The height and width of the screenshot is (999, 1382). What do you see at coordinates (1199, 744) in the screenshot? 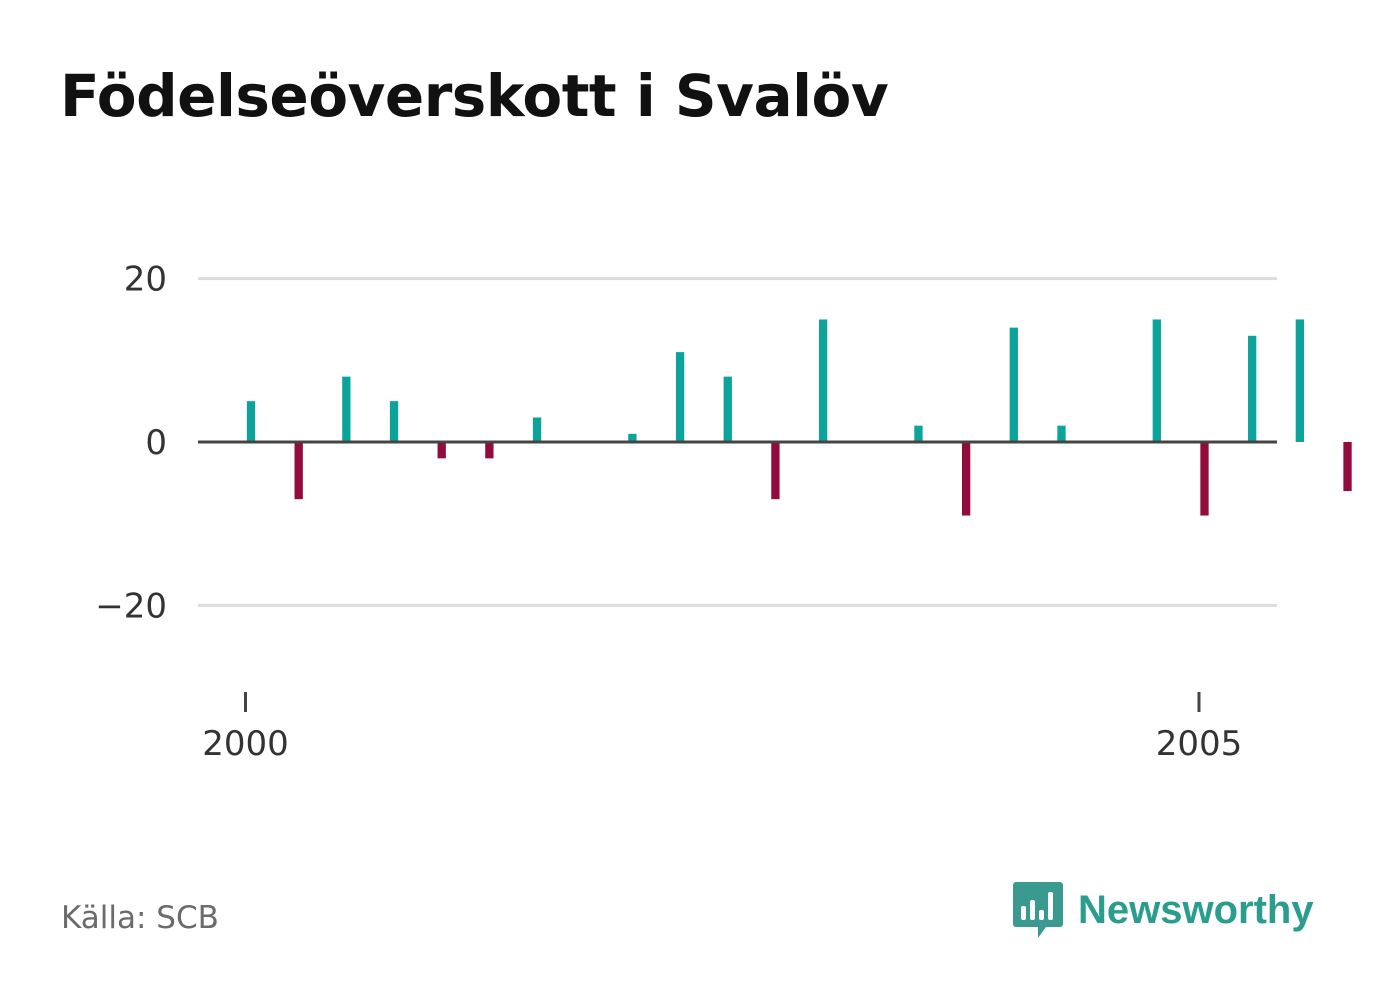
I see `x-tick-label: 2005` at bounding box center [1199, 744].